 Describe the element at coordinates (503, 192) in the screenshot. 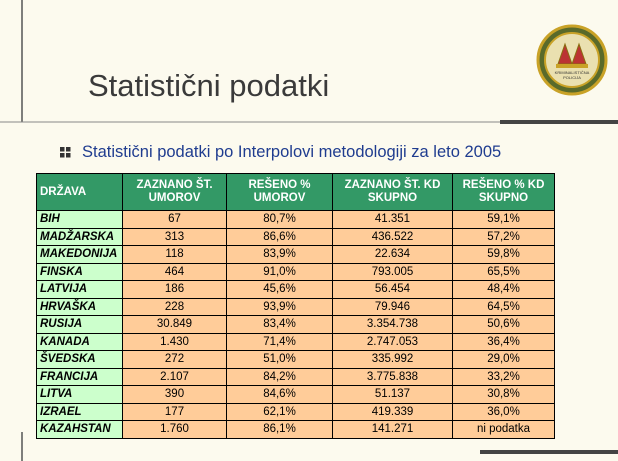

I see `header-cell: REŠENO % KD SKUPNO` at that location.